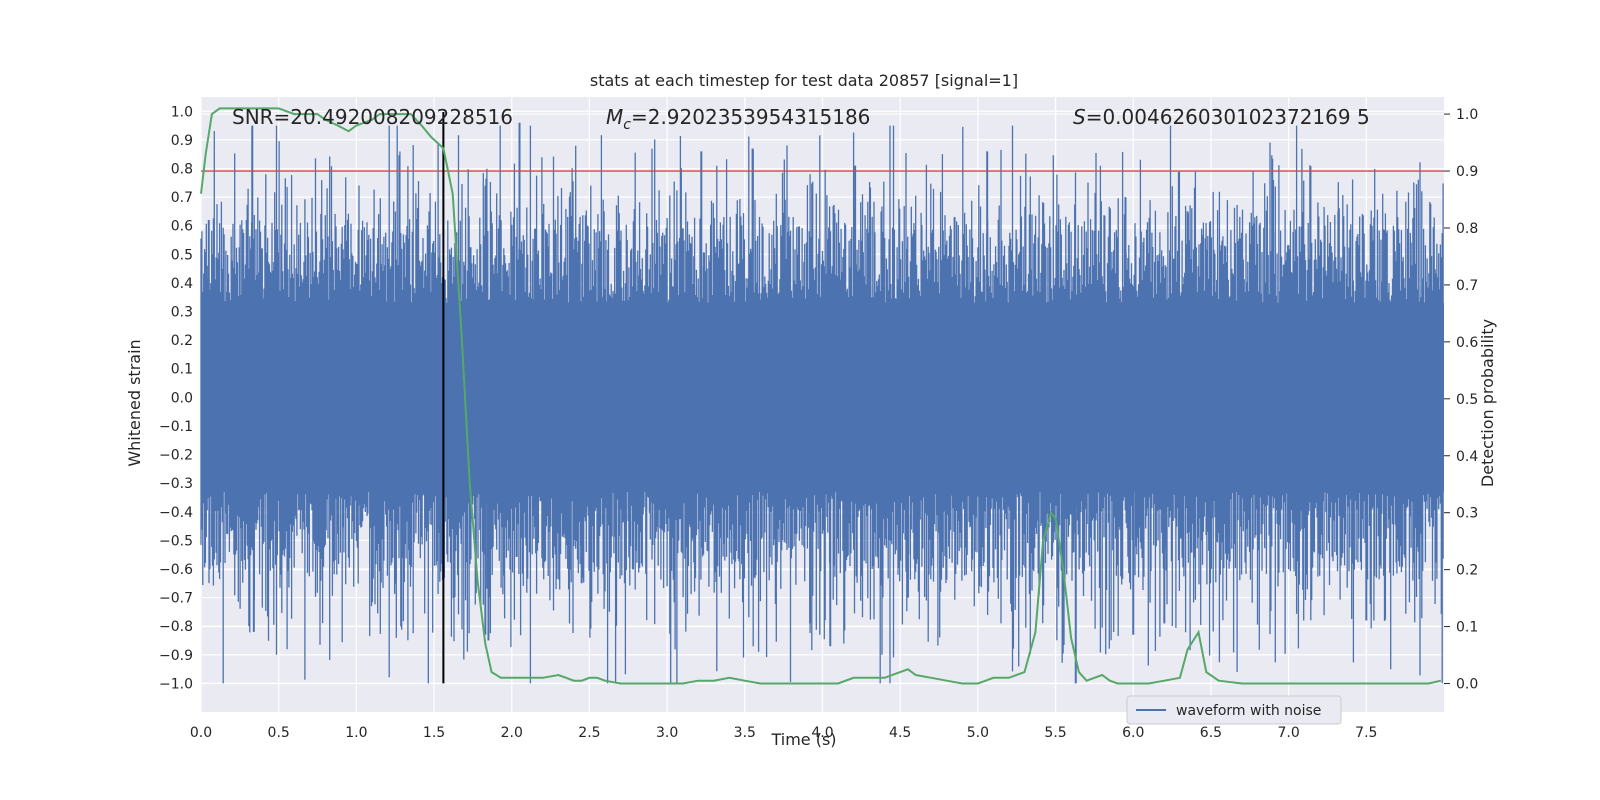 This screenshot has height=800, width=1600. I want to click on y-tick-label: 0.0, so click(182, 398).